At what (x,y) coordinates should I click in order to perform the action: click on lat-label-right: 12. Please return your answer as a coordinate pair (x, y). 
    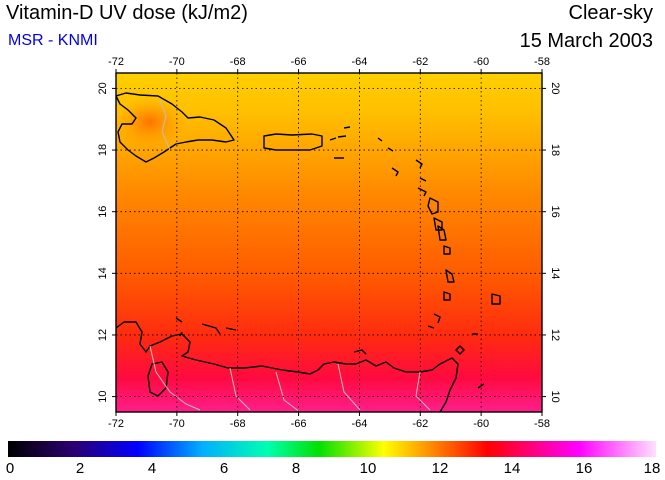
    Looking at the image, I should click on (555, 335).